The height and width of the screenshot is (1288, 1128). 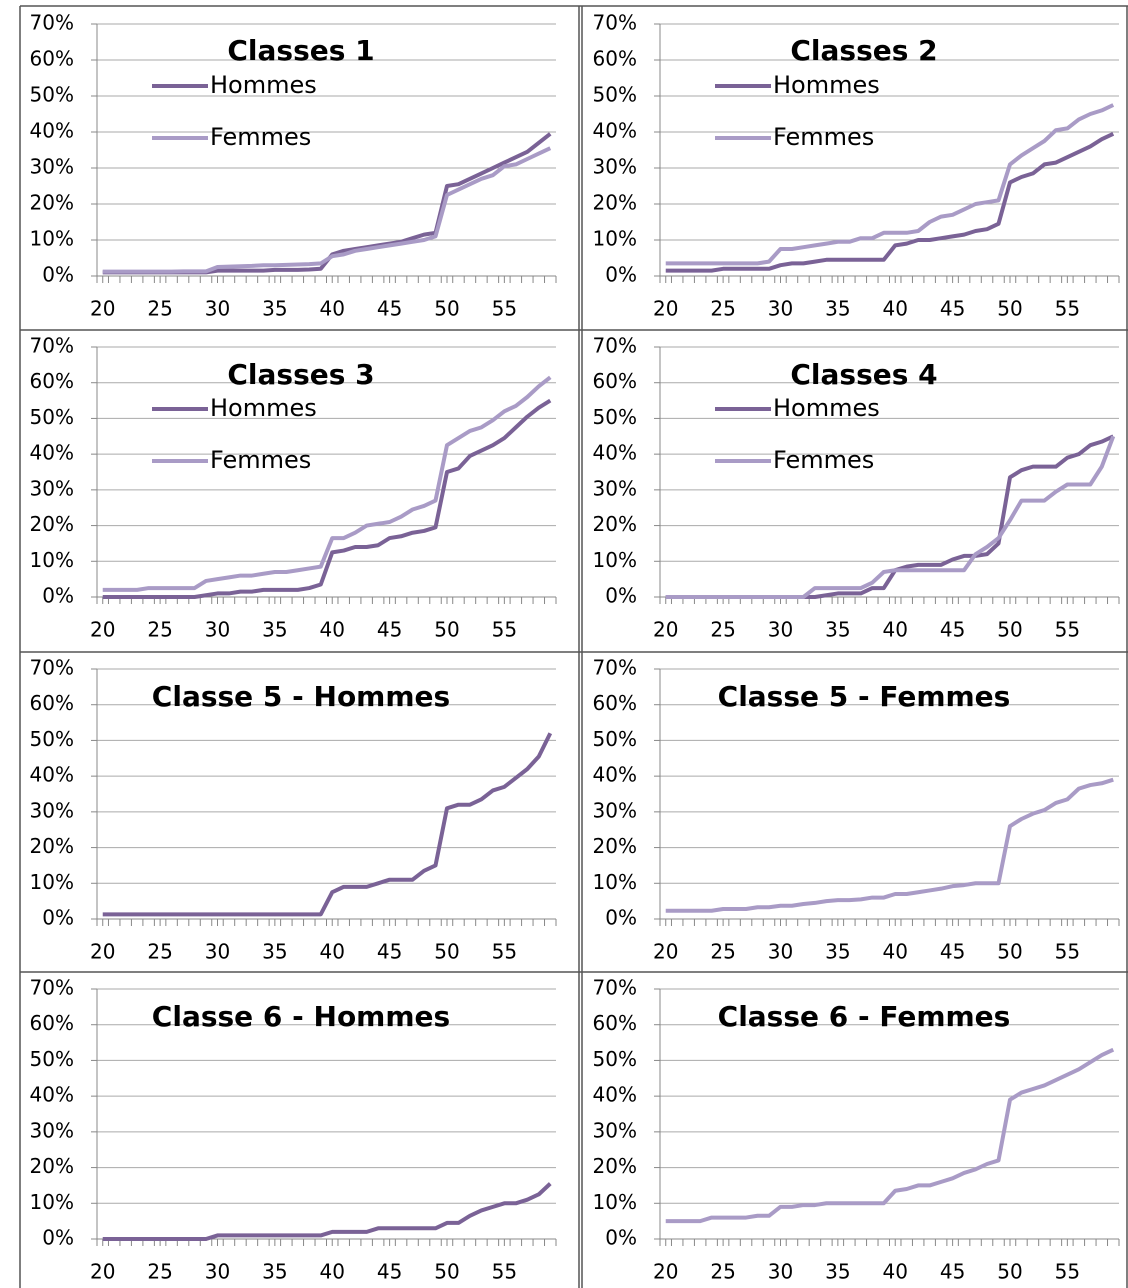 What do you see at coordinates (863, 374) in the screenshot?
I see `chart-title: Classes 4` at bounding box center [863, 374].